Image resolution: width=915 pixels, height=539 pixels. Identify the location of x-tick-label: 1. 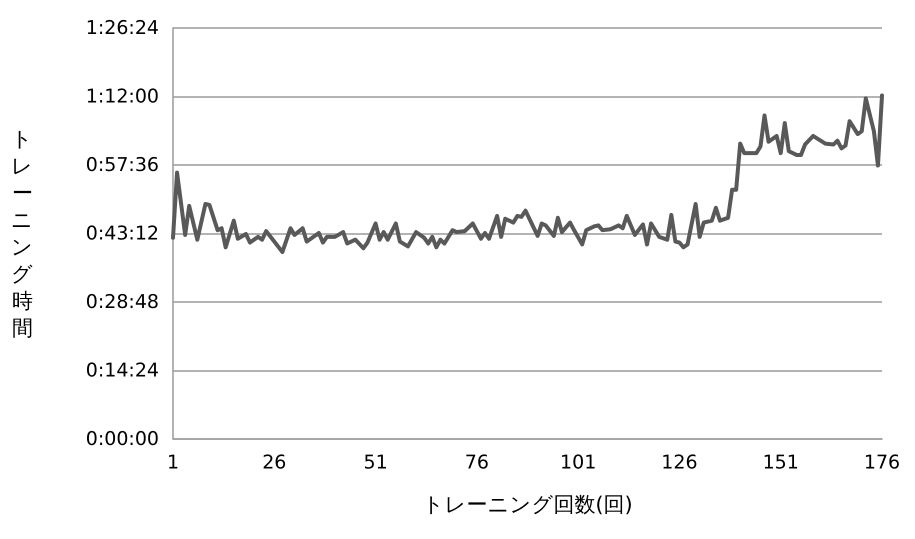
(173, 463).